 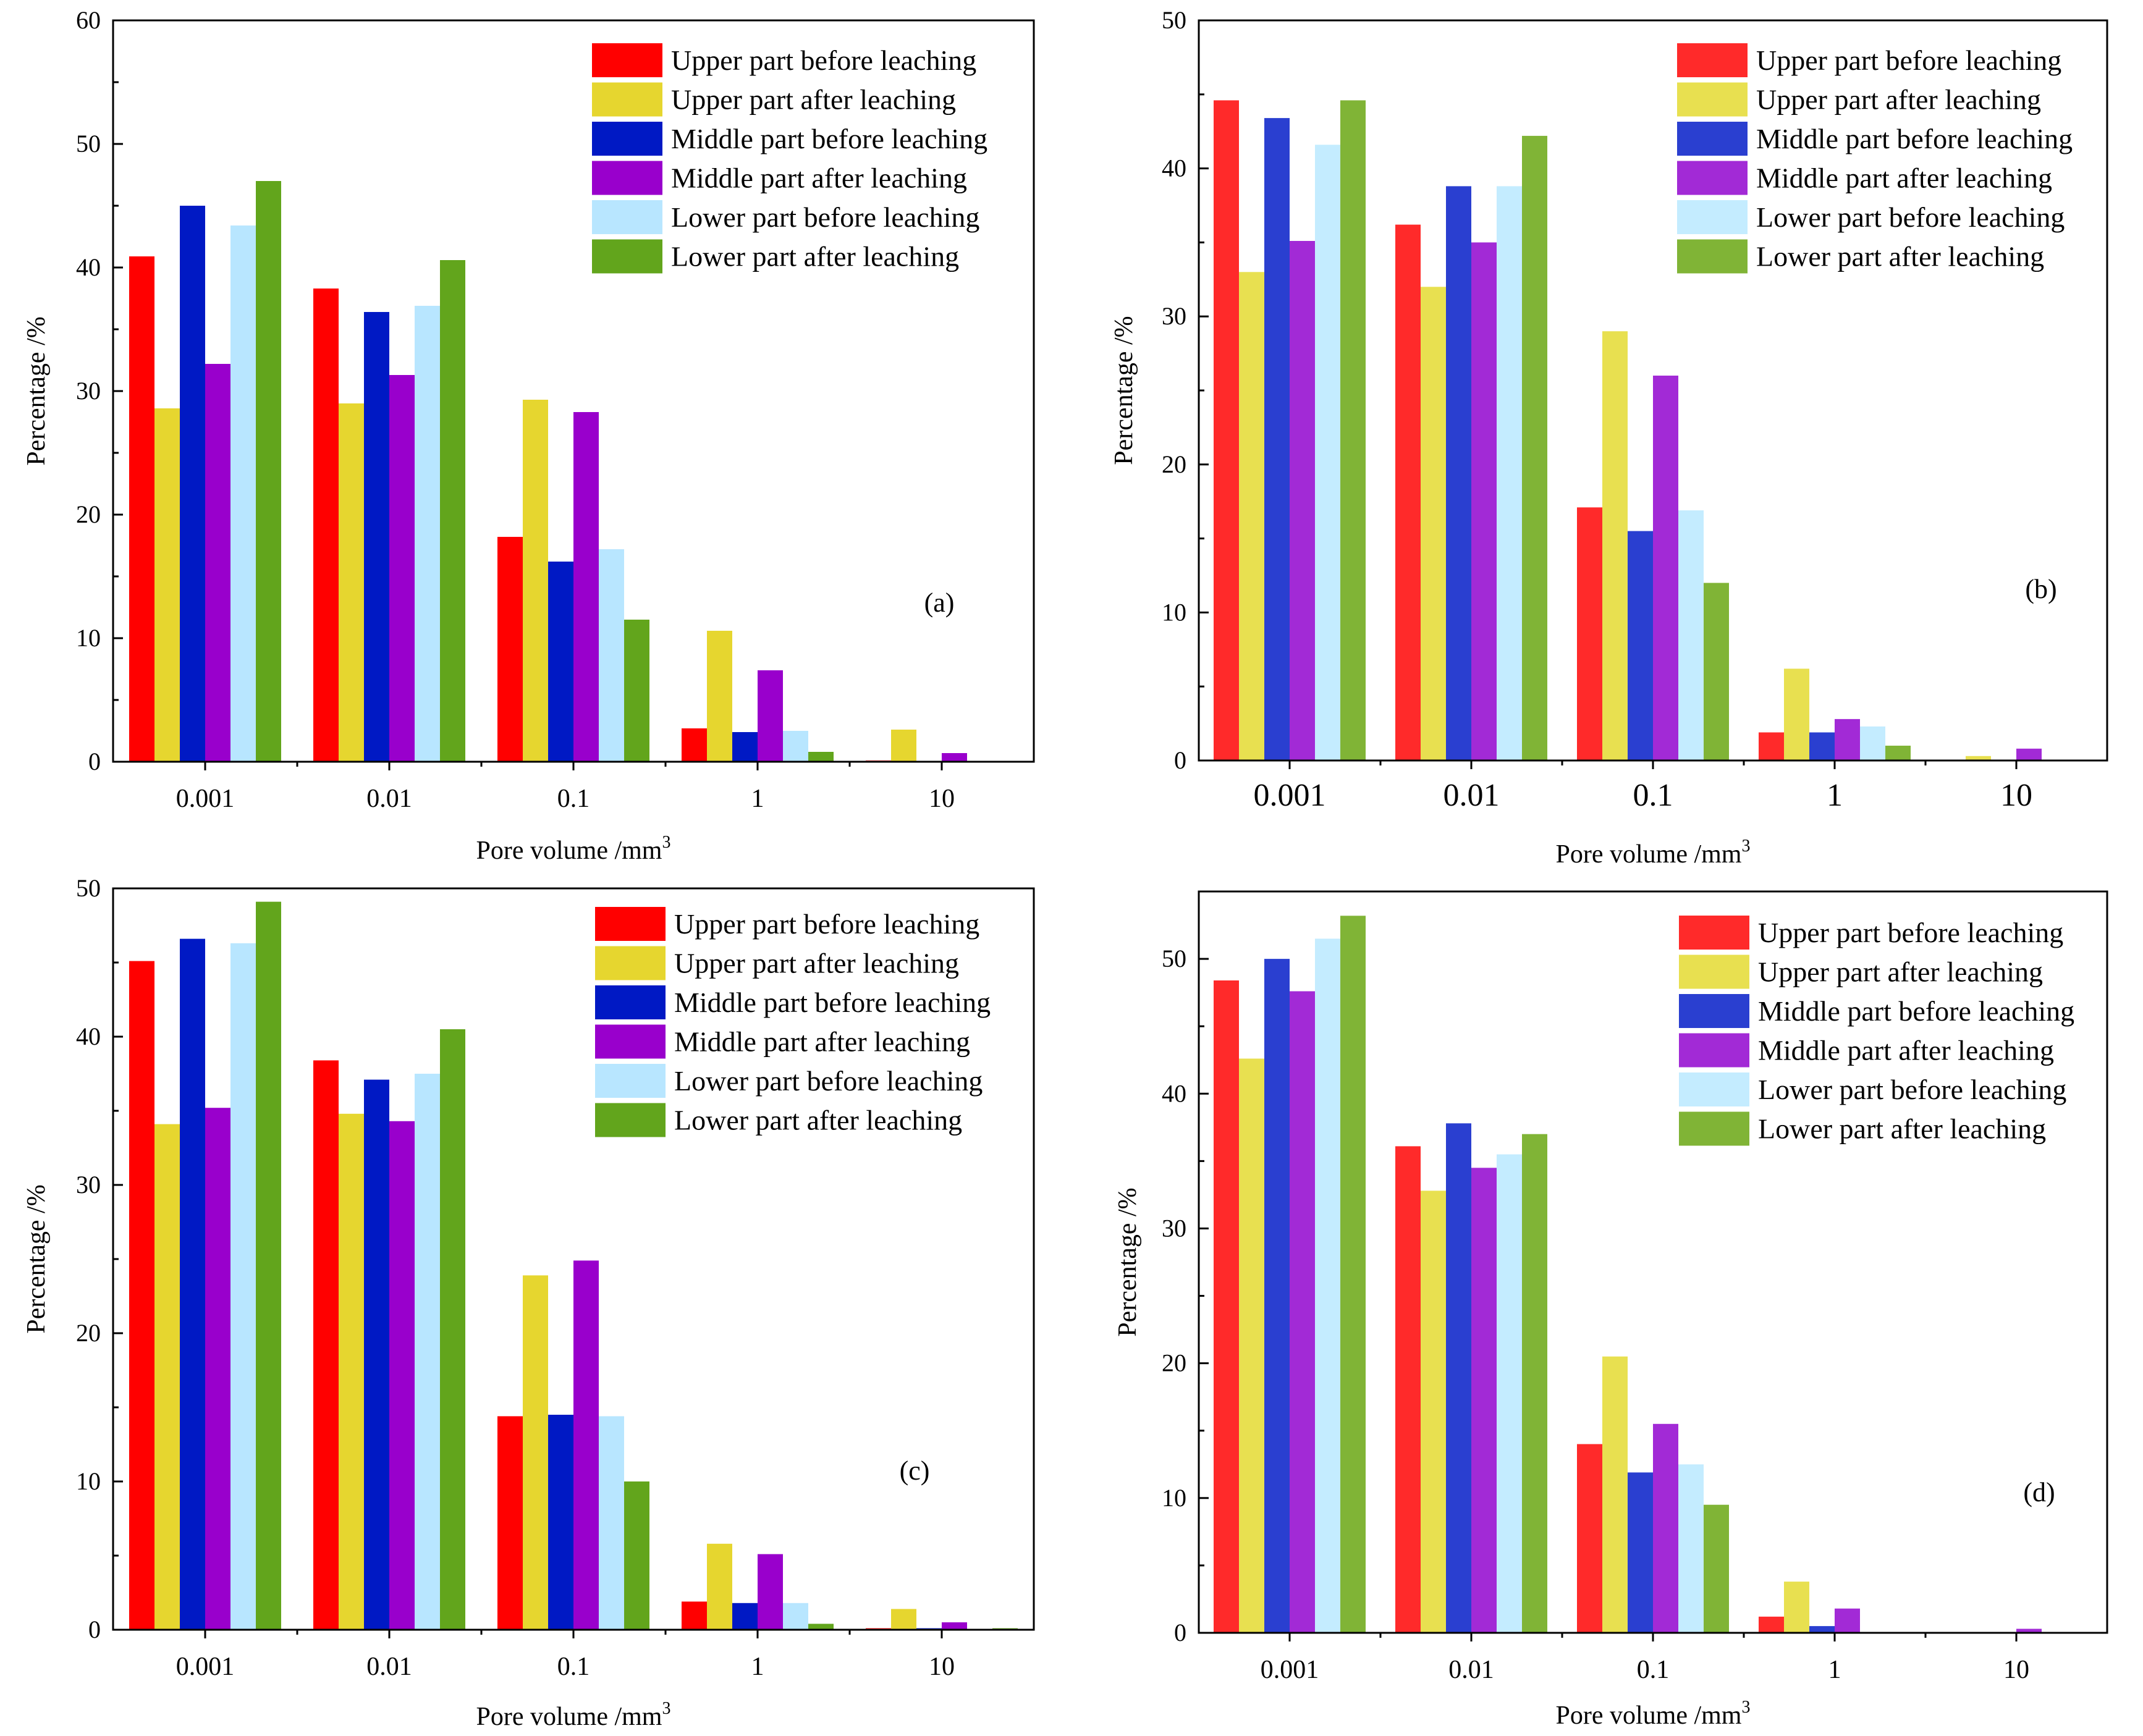 I want to click on legend-entry: Lower part after leaching, so click(x=818, y=1120).